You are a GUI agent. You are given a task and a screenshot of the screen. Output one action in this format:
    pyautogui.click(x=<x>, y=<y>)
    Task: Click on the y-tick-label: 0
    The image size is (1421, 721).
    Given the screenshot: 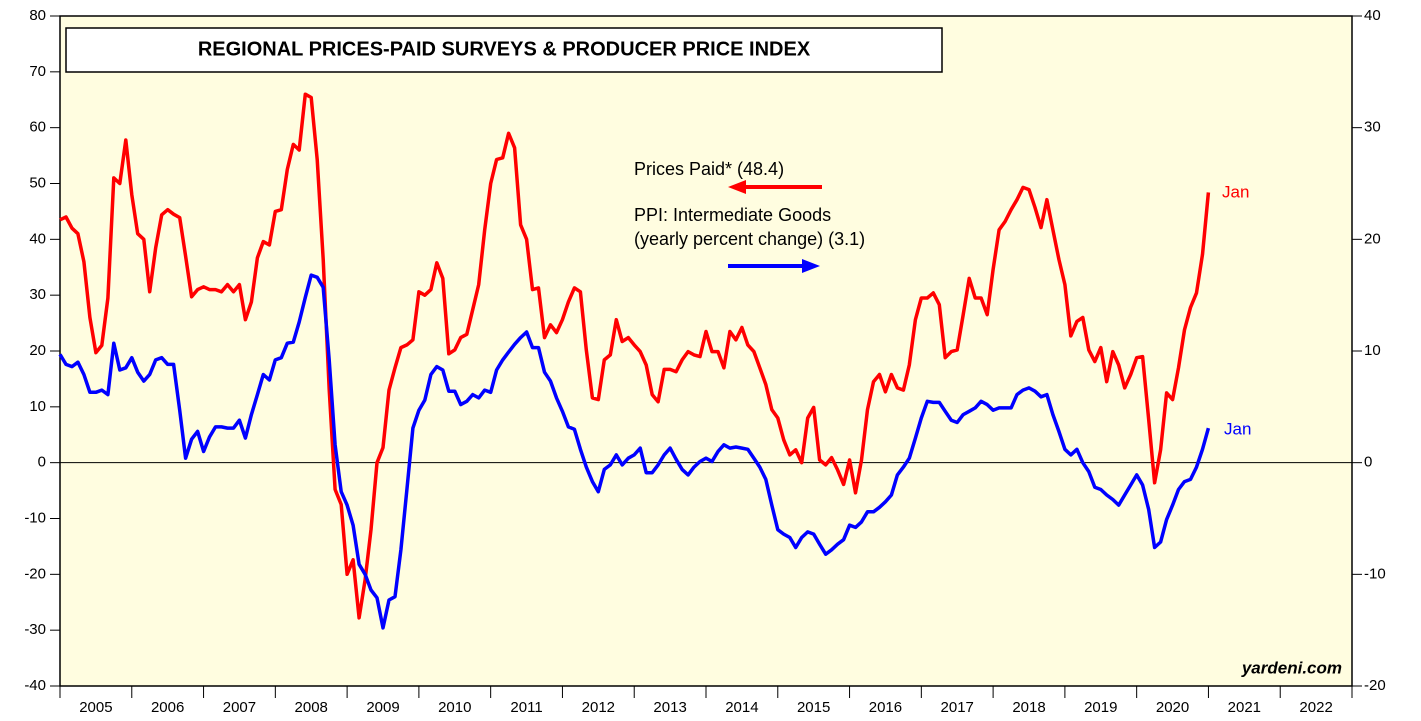 What is the action you would take?
    pyautogui.click(x=42, y=462)
    